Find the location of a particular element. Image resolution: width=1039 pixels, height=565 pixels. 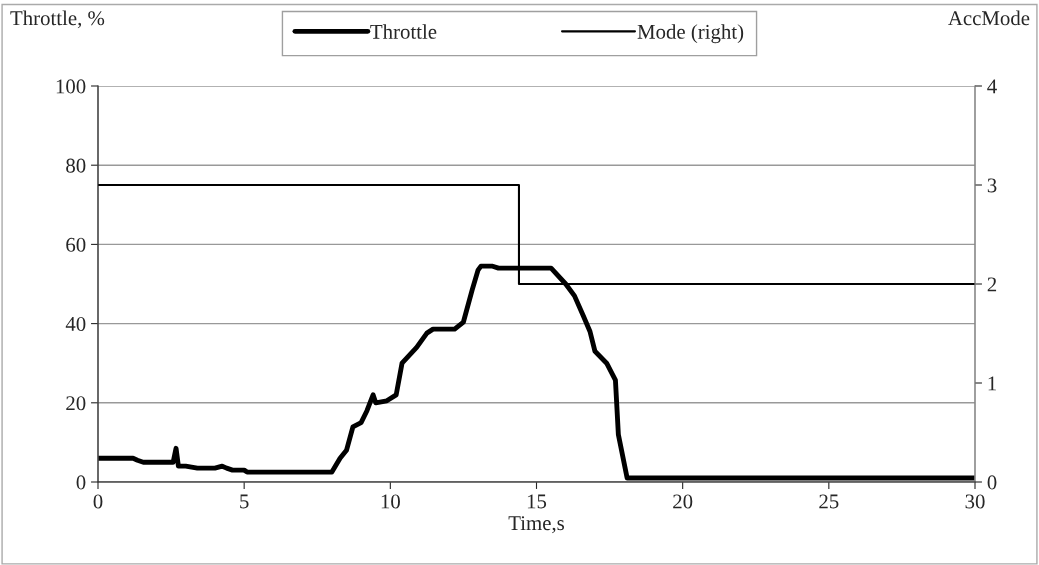

x-axis-title: Time,s is located at coordinates (536, 525).